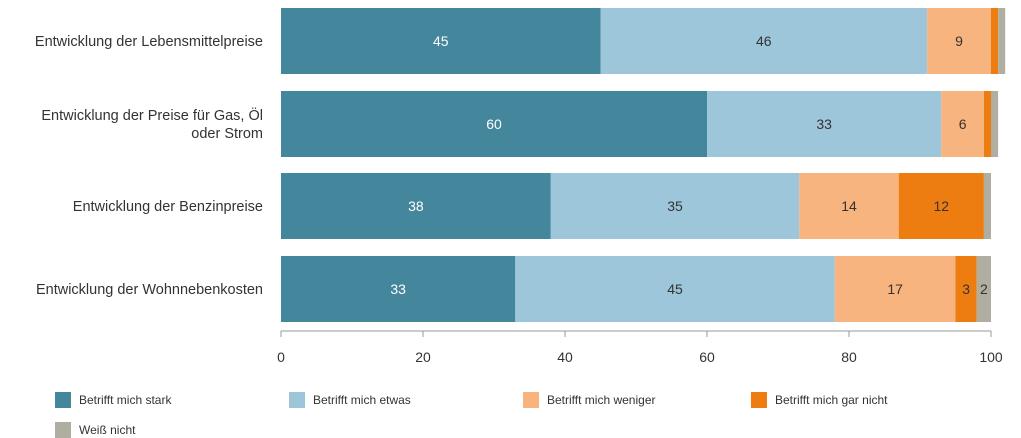 The image size is (1021, 438). I want to click on category-label: Entwicklung der Wohnnebenkosten, so click(149, 290).